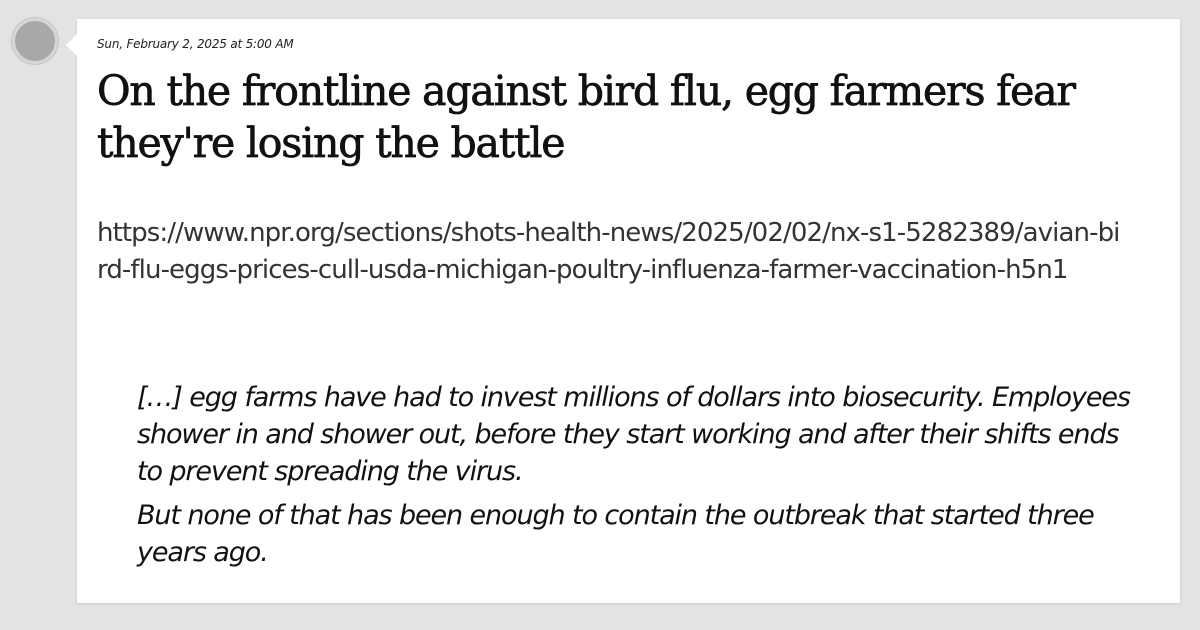  I want to click on avatar, so click(35, 41).